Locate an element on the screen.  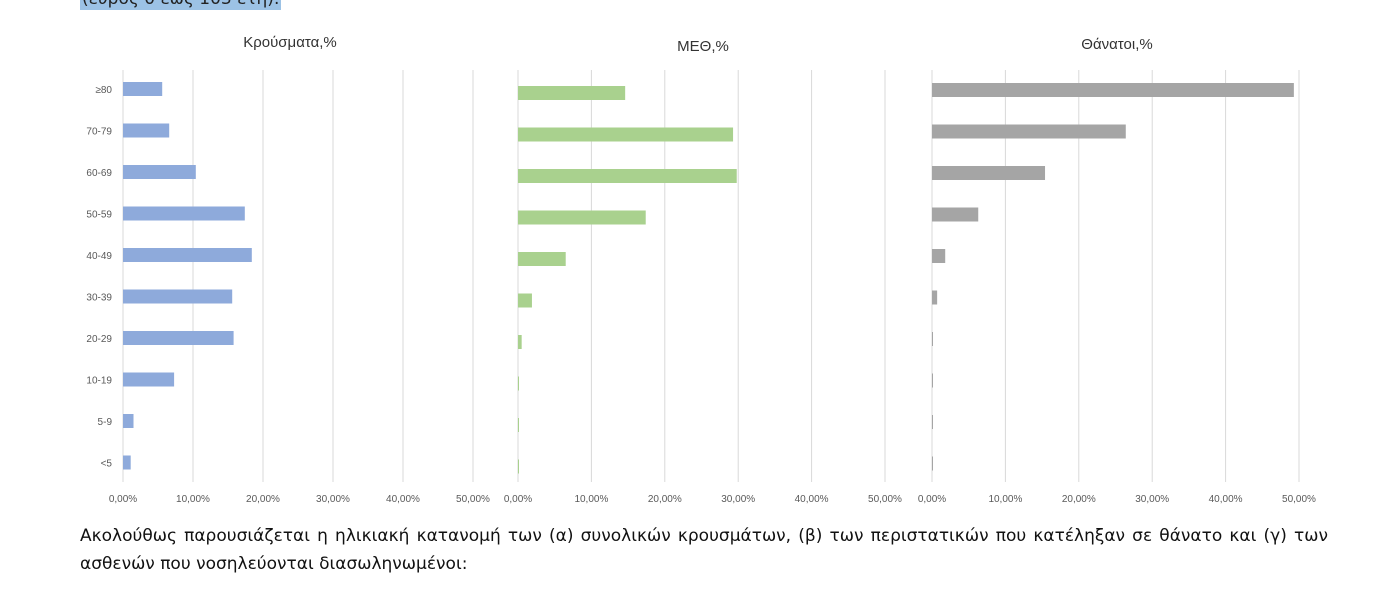
y-tick-label: 40-49 is located at coordinates (99, 256).